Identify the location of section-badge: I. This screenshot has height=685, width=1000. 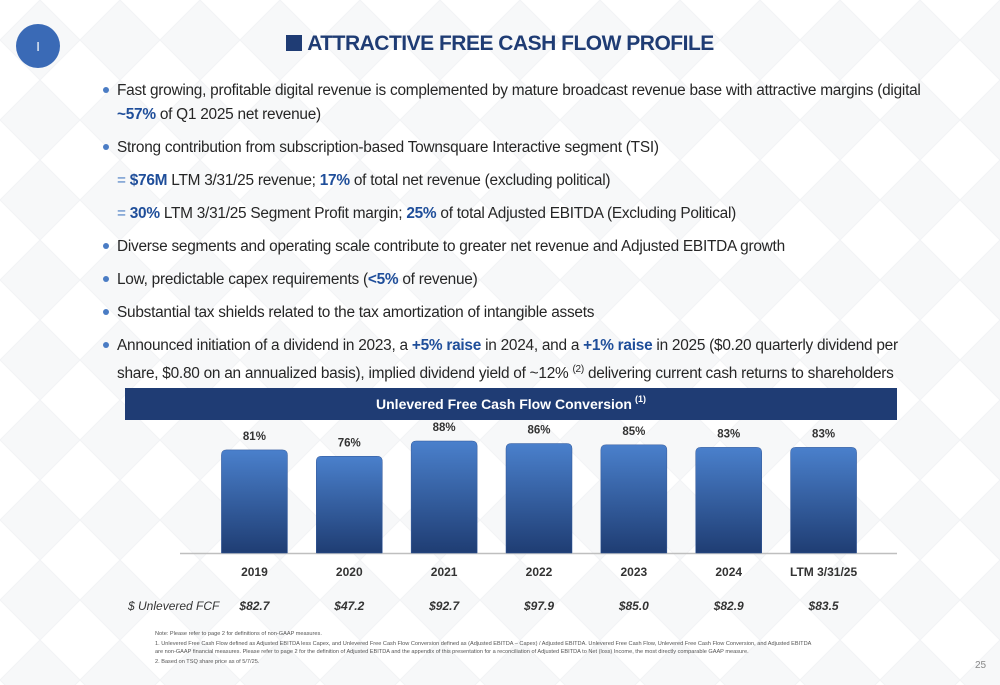
(38, 46).